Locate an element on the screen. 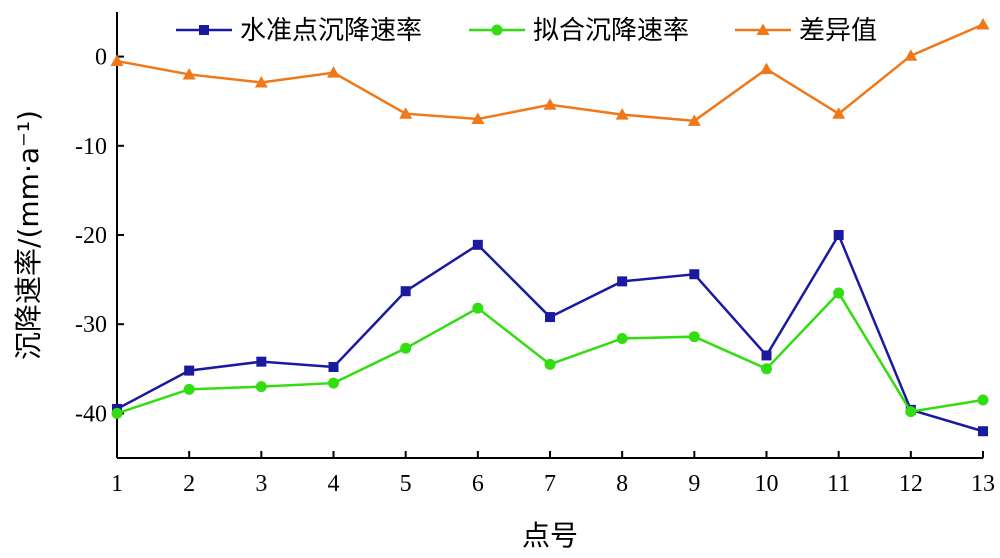  x-tick-label: 8 is located at coordinates (622, 484).